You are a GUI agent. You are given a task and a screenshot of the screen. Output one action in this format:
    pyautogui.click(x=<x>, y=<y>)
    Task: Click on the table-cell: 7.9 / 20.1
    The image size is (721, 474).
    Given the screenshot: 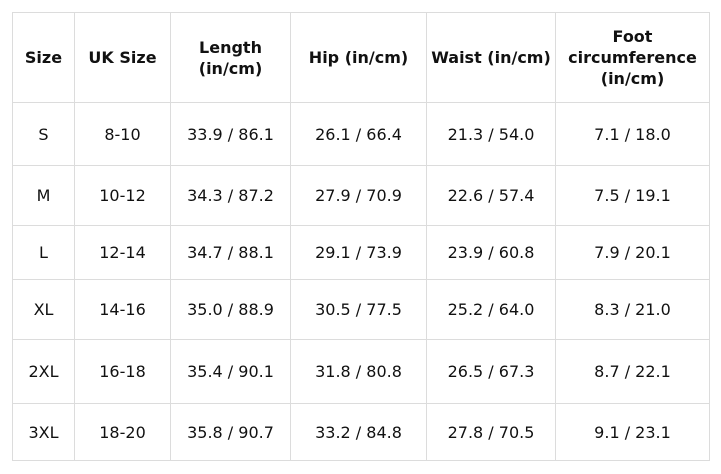 What is the action you would take?
    pyautogui.click(x=632, y=252)
    